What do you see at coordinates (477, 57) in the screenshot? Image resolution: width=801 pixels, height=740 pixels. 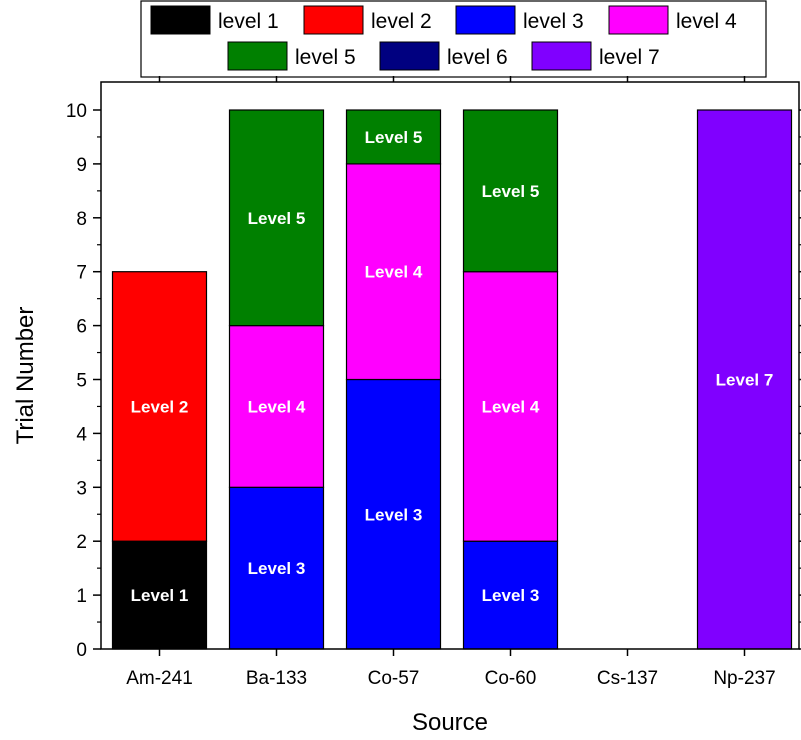 I see `legend-label-level-6: level 6` at bounding box center [477, 57].